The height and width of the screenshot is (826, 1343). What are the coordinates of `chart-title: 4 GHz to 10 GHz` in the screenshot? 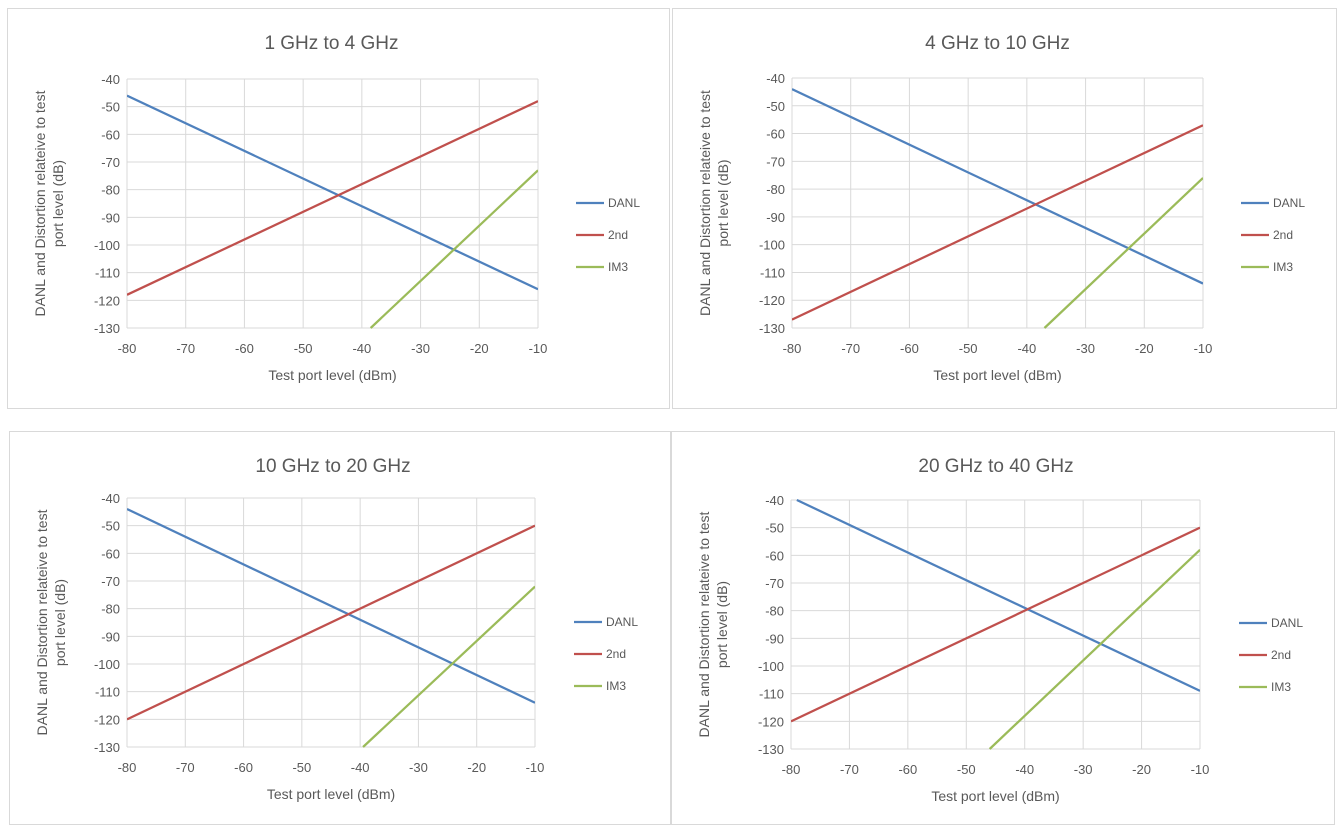 It's located at (997, 43).